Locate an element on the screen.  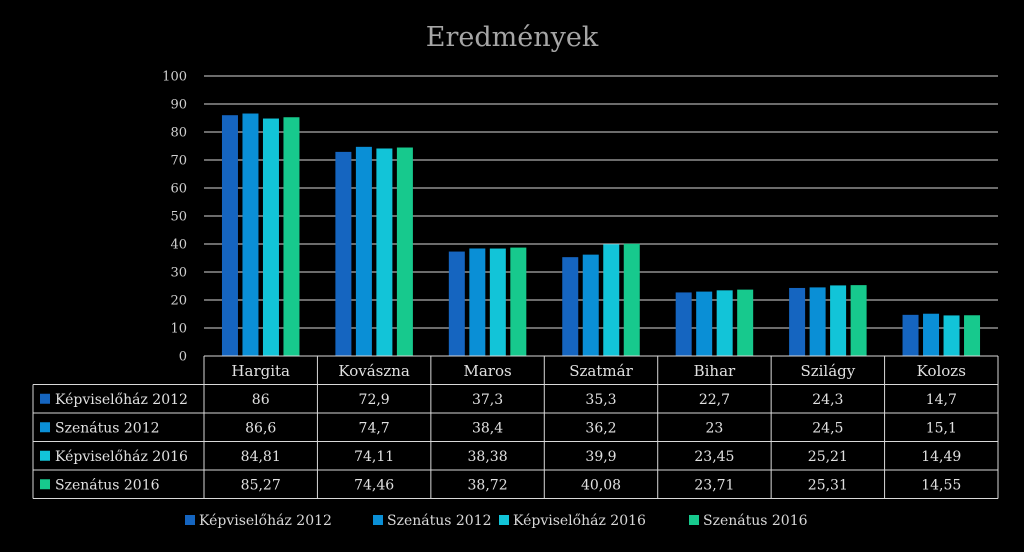
bar-szatmár-series-2 is located at coordinates (590, 305).